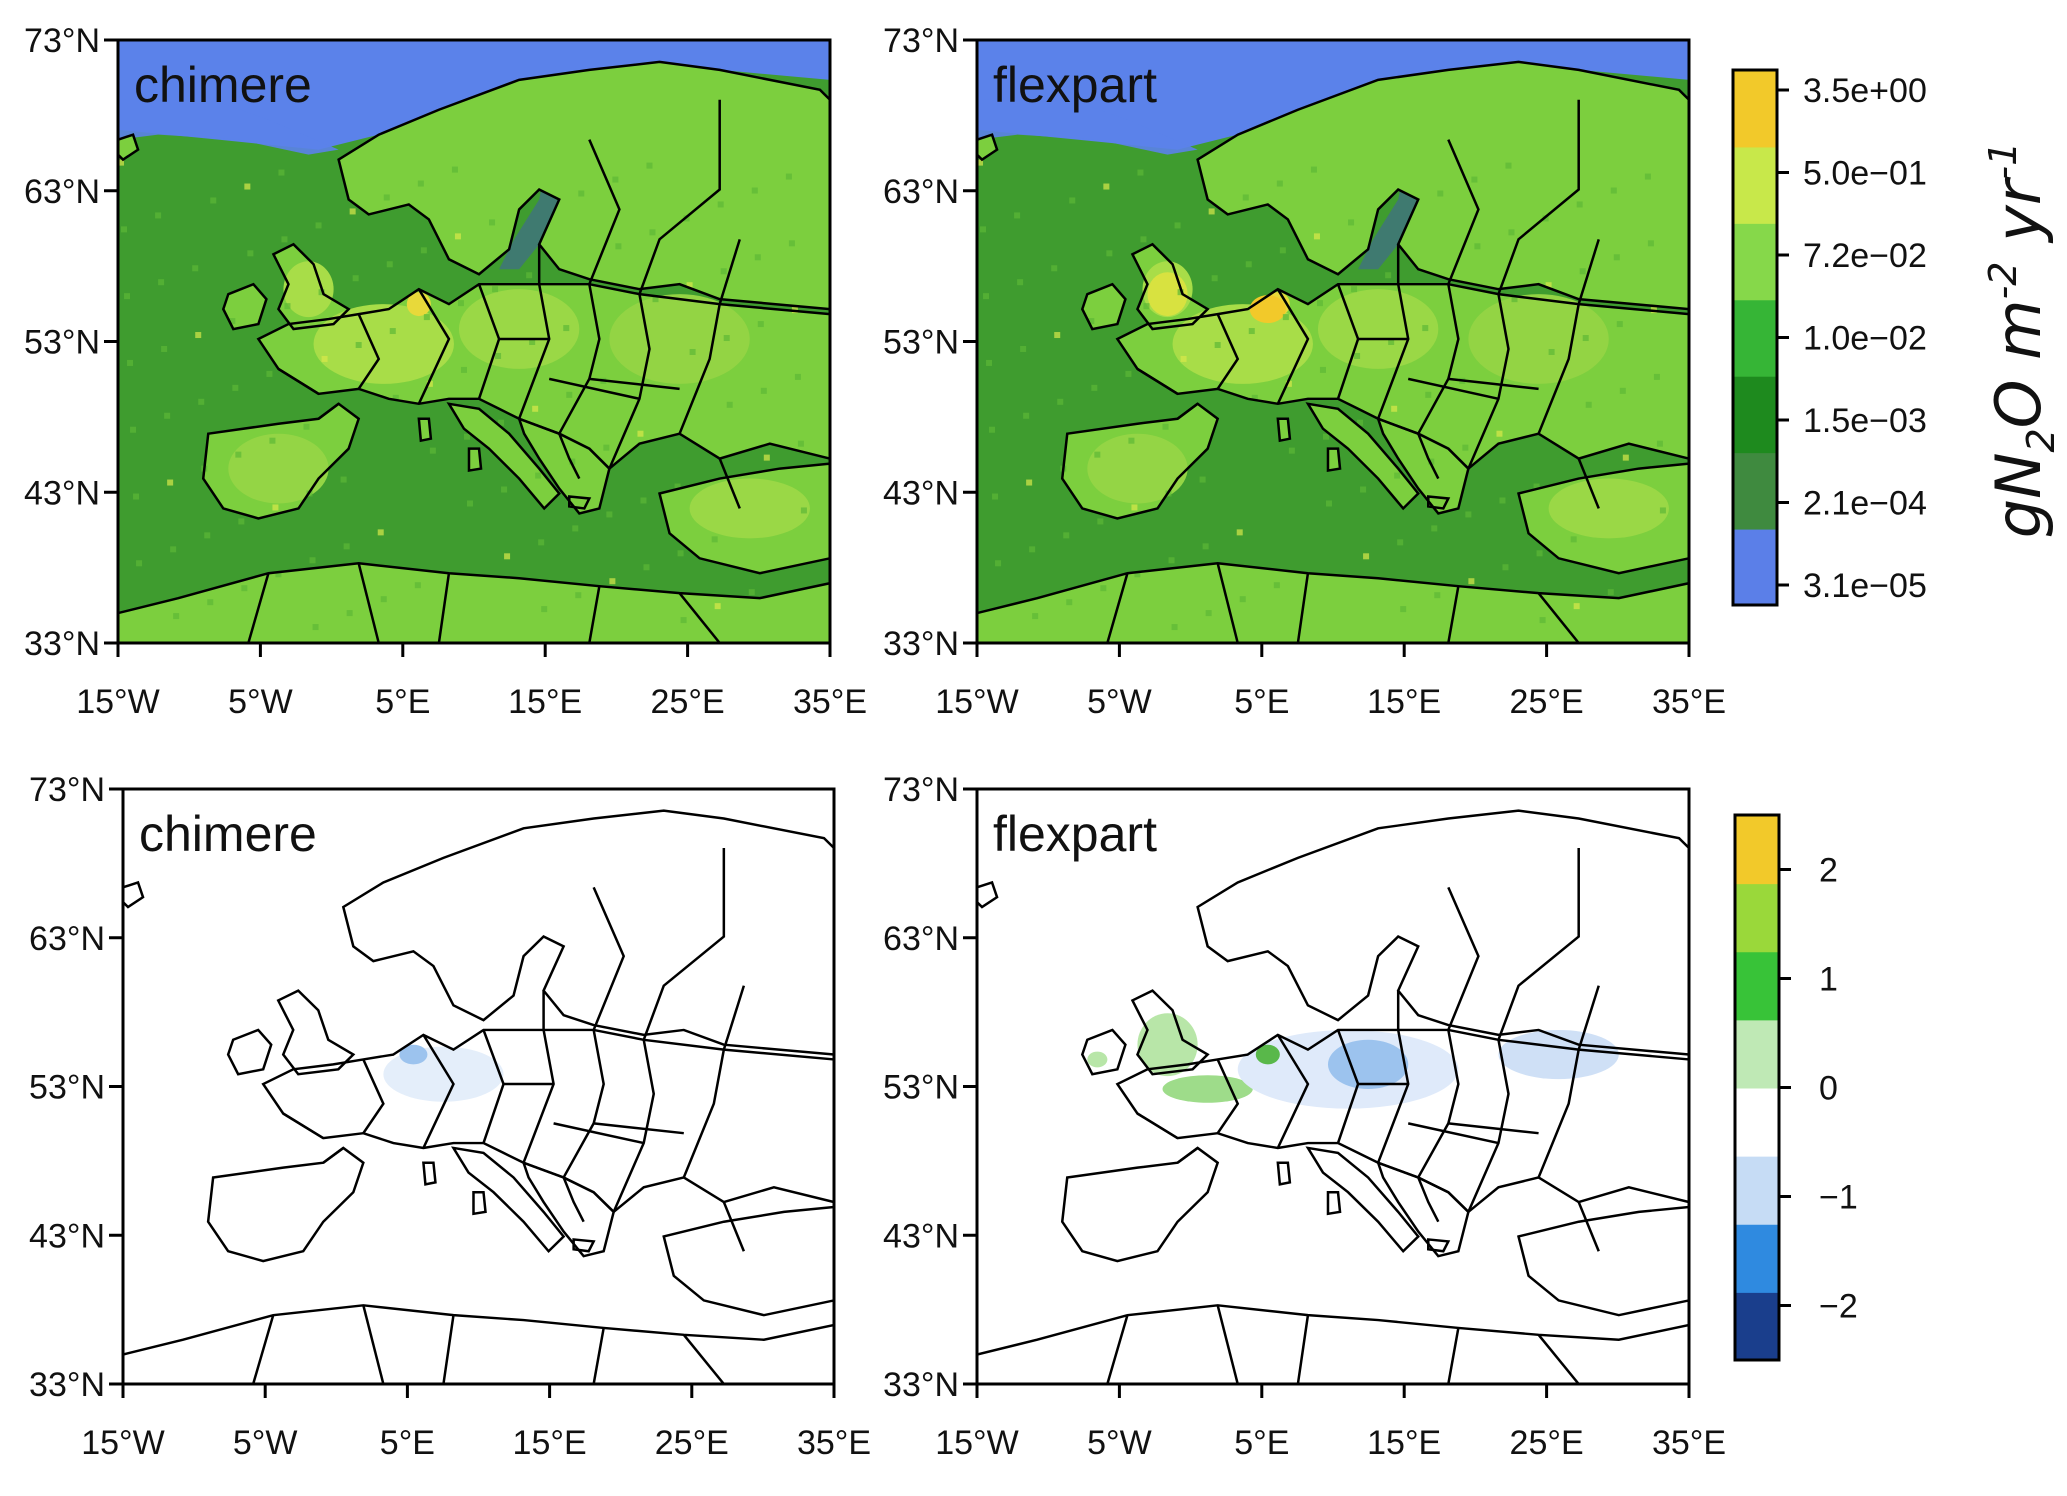  What do you see at coordinates (1838, 1198) in the screenshot?
I see `colorbar-tick-label: −1` at bounding box center [1838, 1198].